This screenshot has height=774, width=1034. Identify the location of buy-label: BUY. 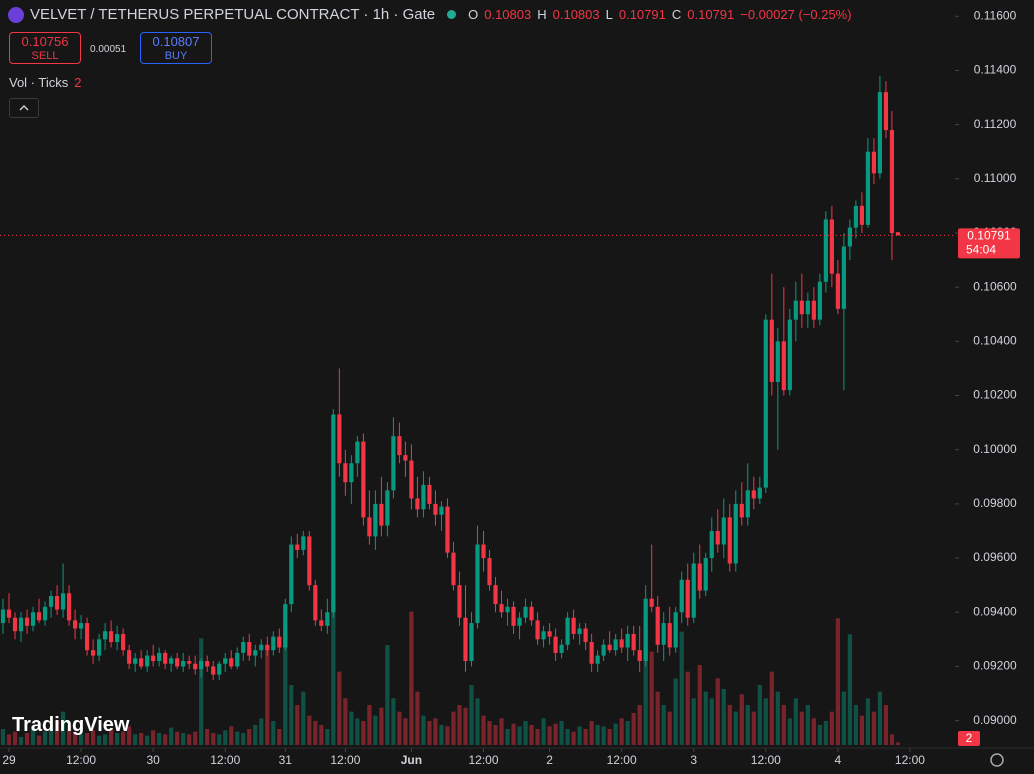
(176, 56).